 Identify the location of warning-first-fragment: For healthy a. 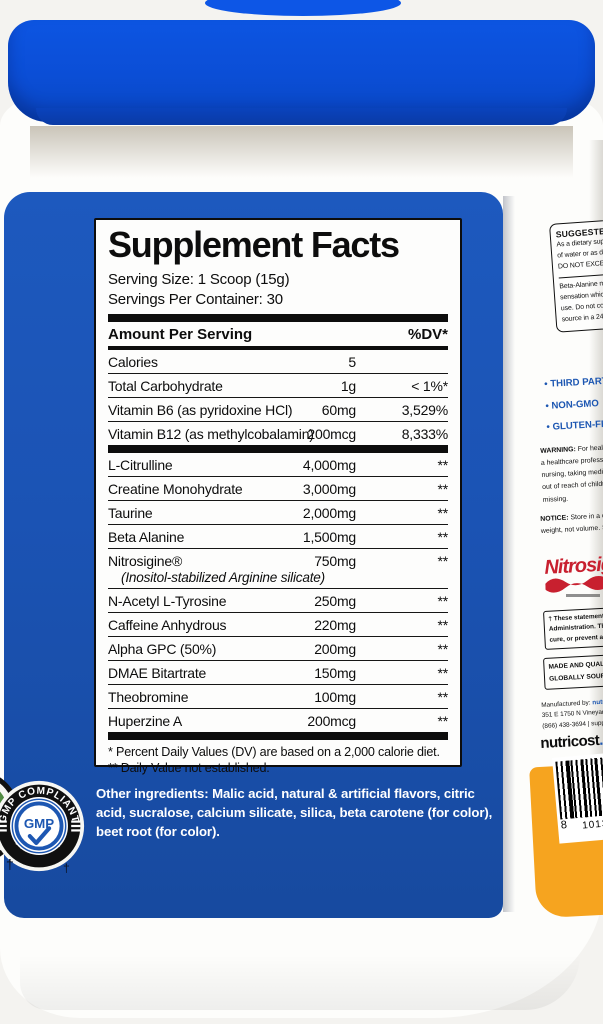
(590, 449).